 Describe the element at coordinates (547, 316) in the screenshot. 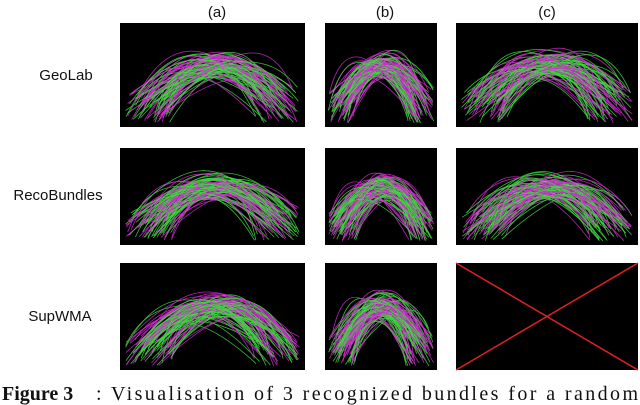

I see `missing-mark` at that location.